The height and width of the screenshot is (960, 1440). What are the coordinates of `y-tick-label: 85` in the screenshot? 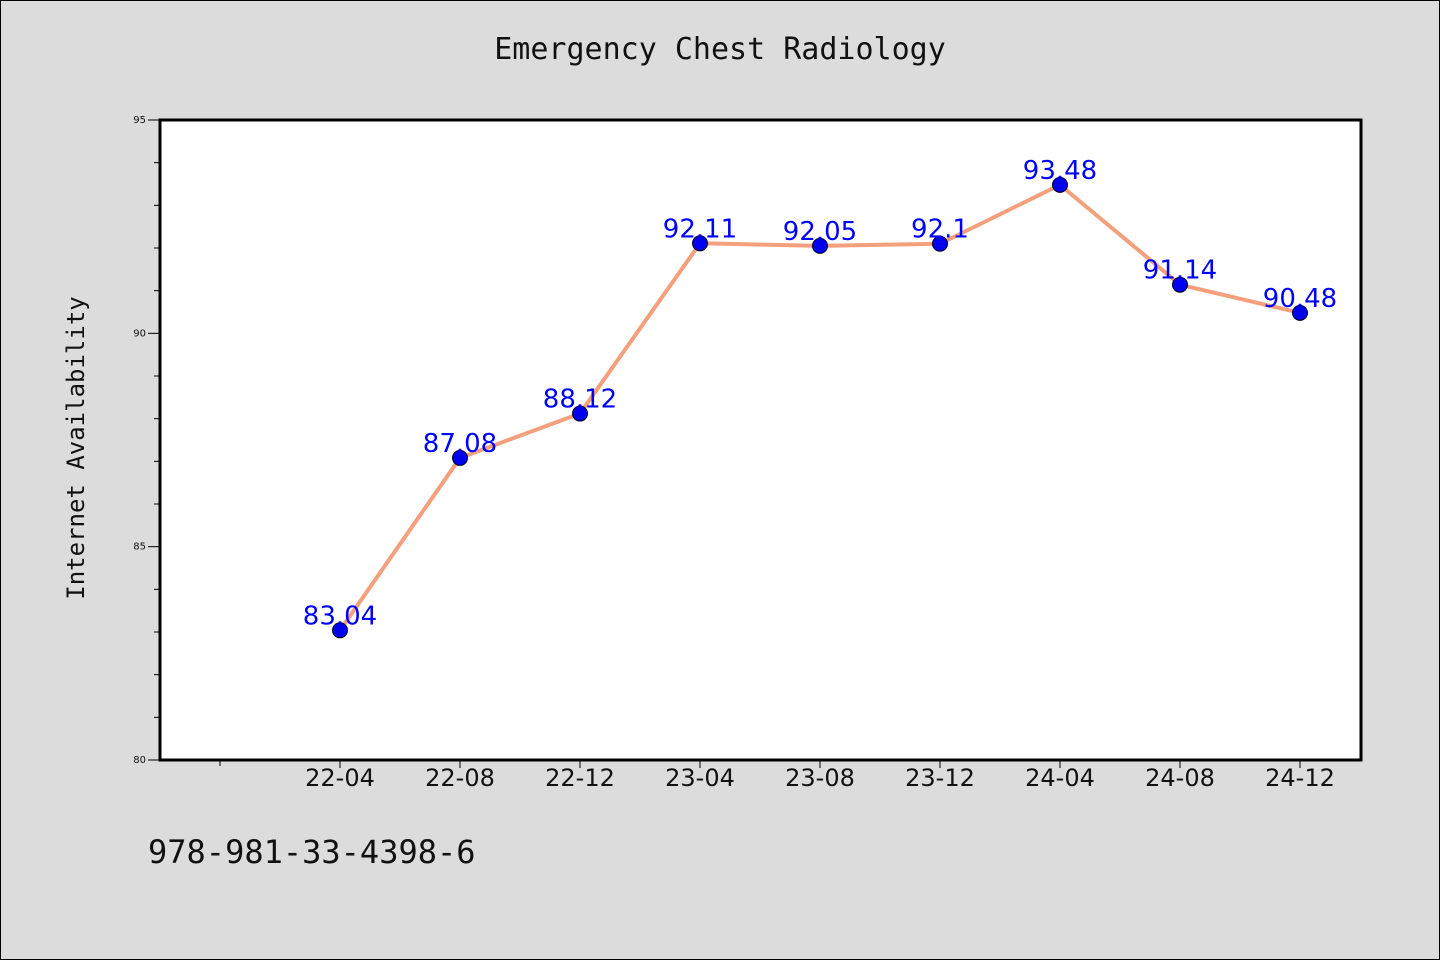 It's located at (139, 547).